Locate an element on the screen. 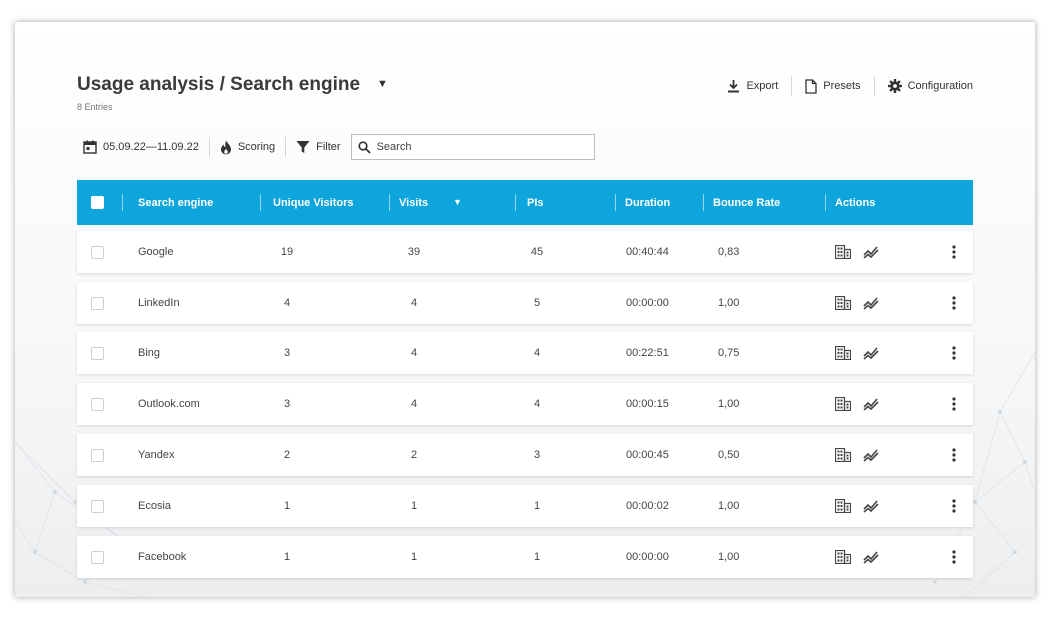 Image resolution: width=1050 pixels, height=620 pixels. table-row: Yandex 2 2 3 00:00:45 0,50 is located at coordinates (525, 455).